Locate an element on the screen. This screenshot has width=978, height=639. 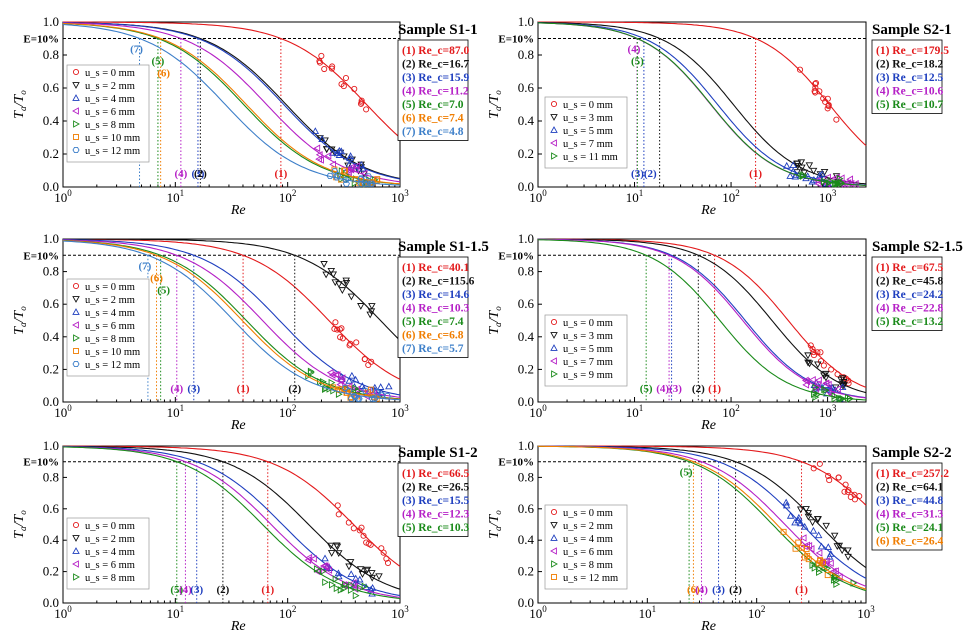
legend-label: u_s = 6 mm is located at coordinates (110, 112).